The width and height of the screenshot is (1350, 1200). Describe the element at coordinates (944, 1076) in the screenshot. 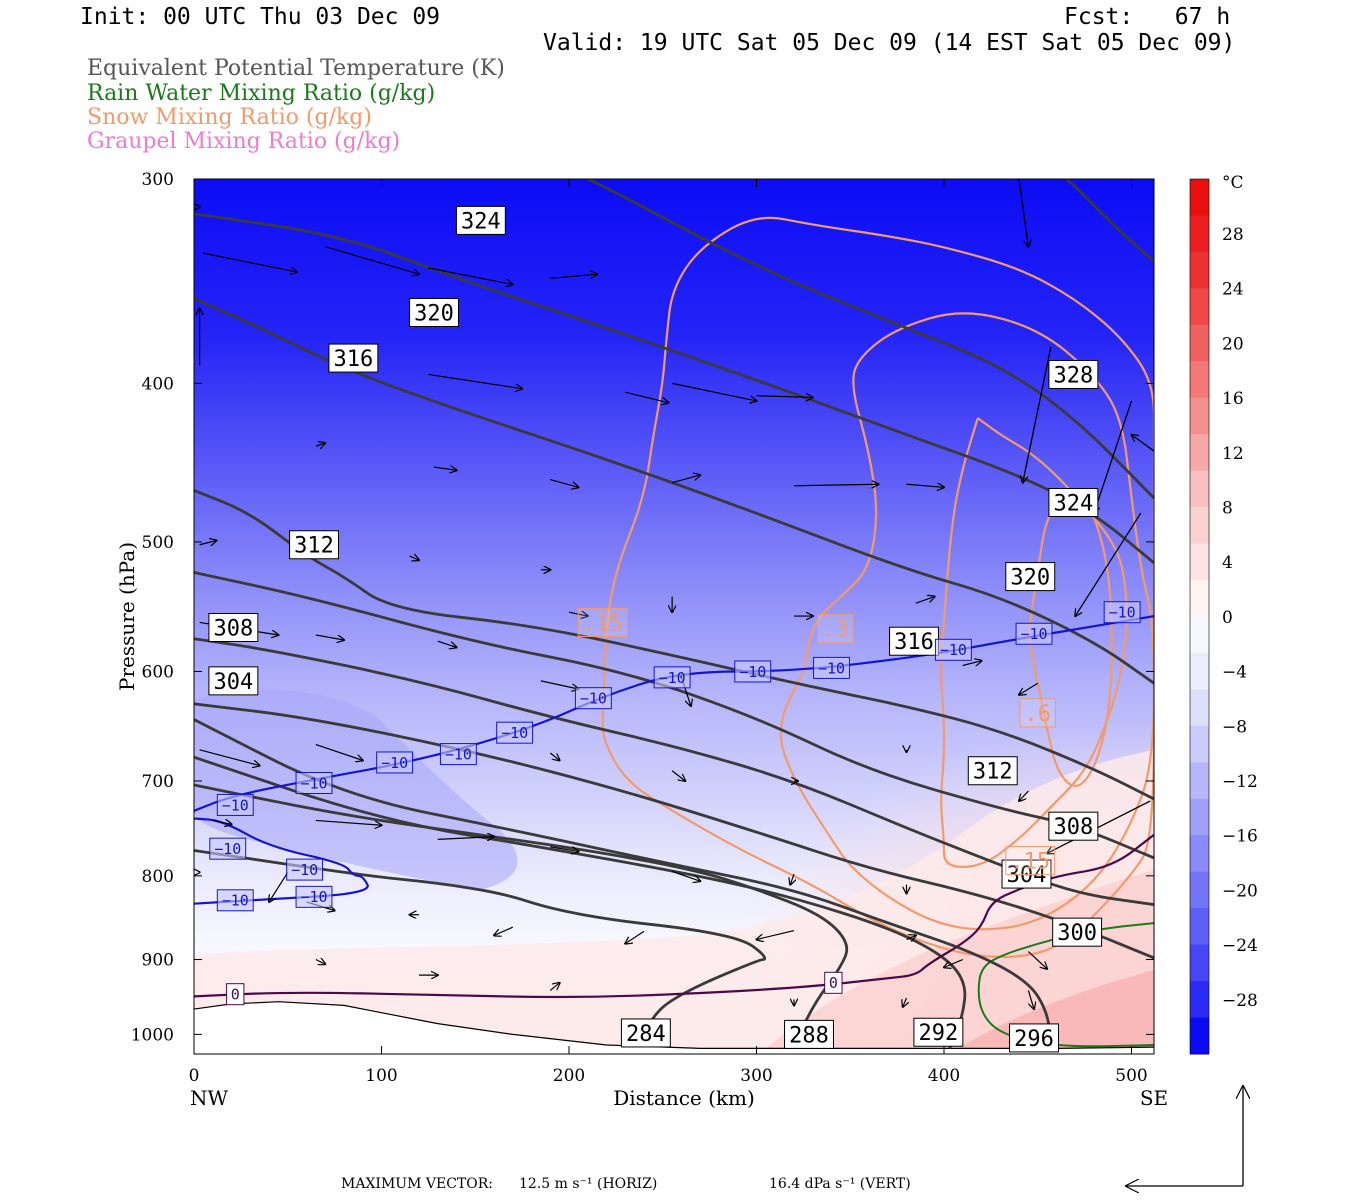

I see `x-tick-label: 400` at that location.